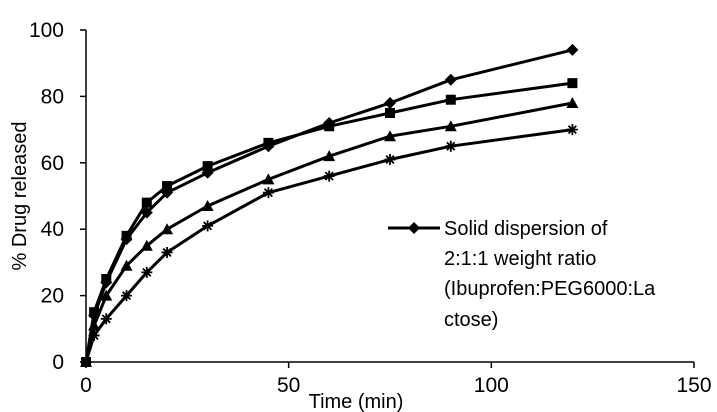 The height and width of the screenshot is (412, 717). I want to click on y-tick-label: 60, so click(52, 163).